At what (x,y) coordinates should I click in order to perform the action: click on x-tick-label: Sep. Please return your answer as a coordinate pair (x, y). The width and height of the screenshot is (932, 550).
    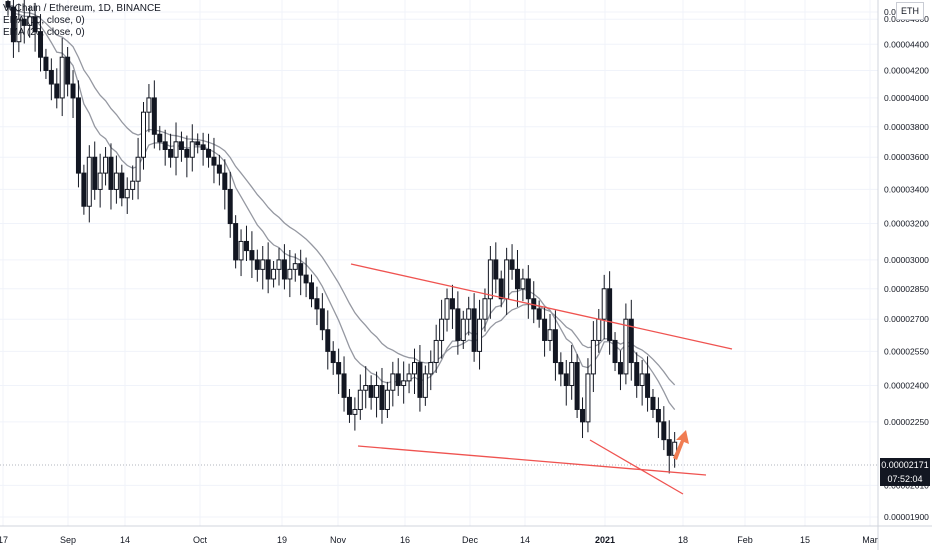
    Looking at the image, I should click on (68, 540).